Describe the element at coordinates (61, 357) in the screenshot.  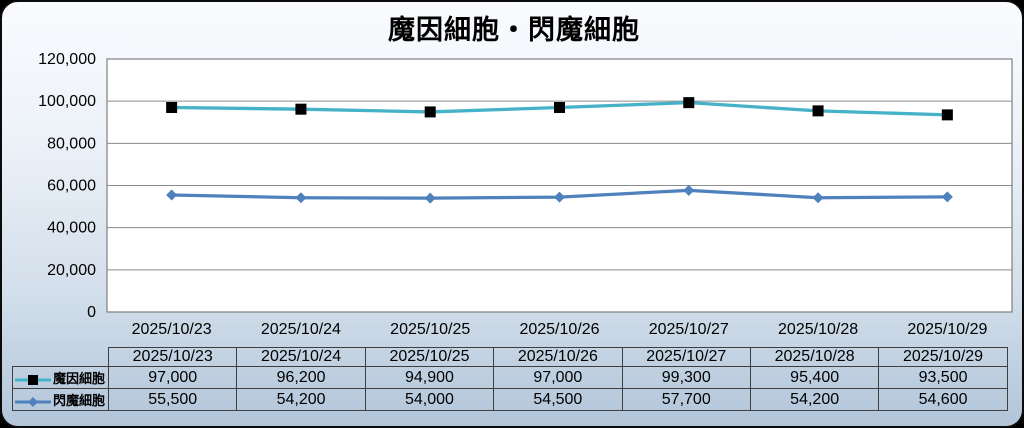
I see `table-corner-cell` at that location.